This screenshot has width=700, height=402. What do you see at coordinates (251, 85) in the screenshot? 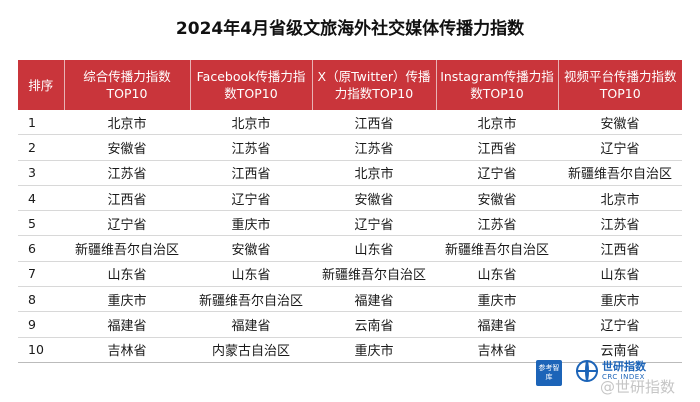
I see `header-facebook-index: Facebook传播力指数TOP10` at bounding box center [251, 85].